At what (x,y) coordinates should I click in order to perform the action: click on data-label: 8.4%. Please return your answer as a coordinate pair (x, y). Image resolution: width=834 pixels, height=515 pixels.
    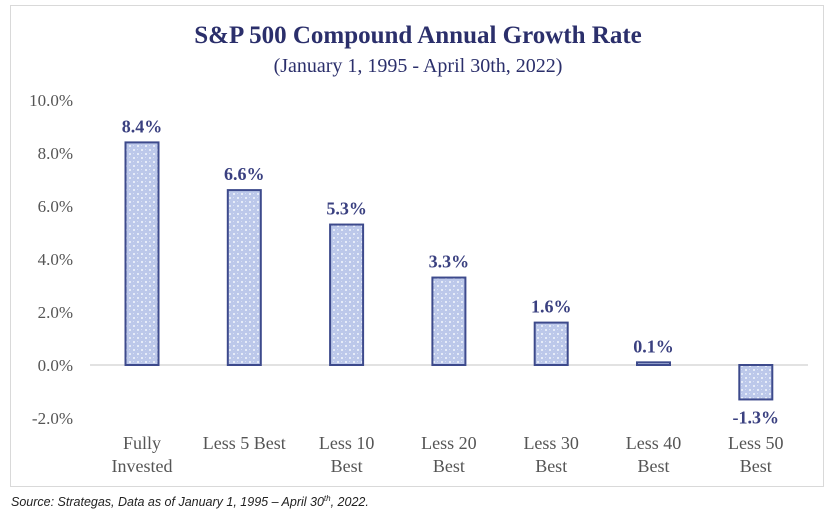
    Looking at the image, I should click on (142, 126).